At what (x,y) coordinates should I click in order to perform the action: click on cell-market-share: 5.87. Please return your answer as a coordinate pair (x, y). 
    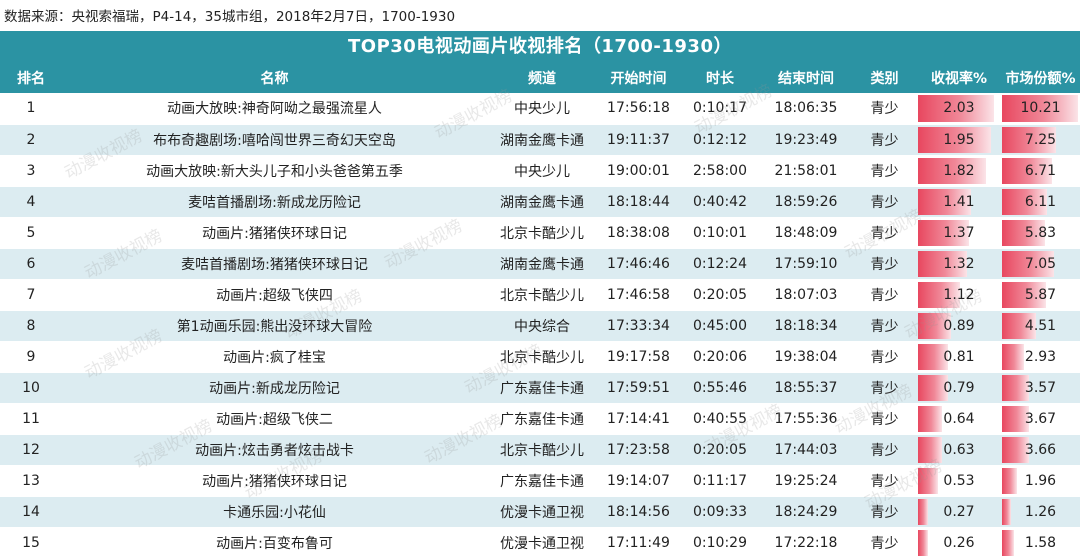
    Looking at the image, I should click on (1040, 295).